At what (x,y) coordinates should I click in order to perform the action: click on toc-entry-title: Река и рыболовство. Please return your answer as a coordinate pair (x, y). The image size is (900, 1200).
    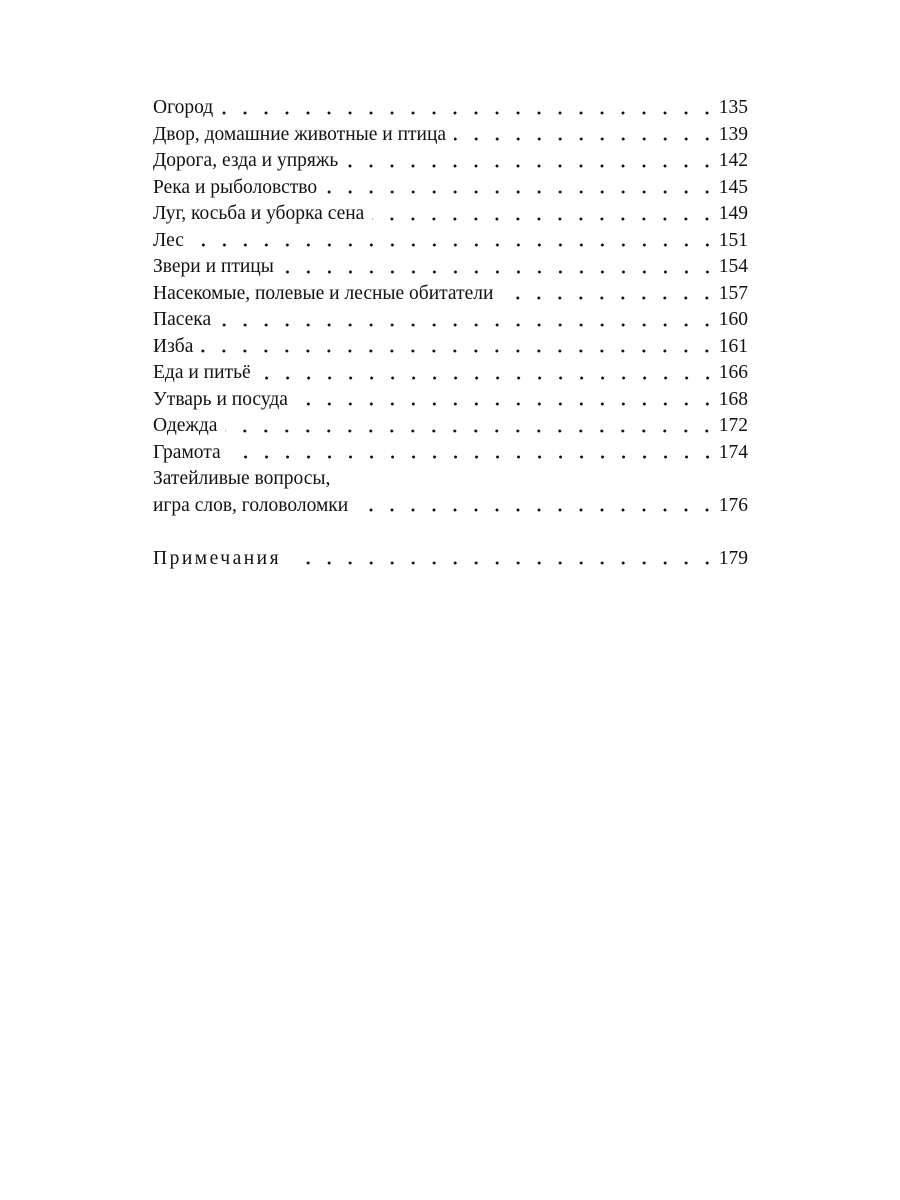
    Looking at the image, I should click on (235, 187).